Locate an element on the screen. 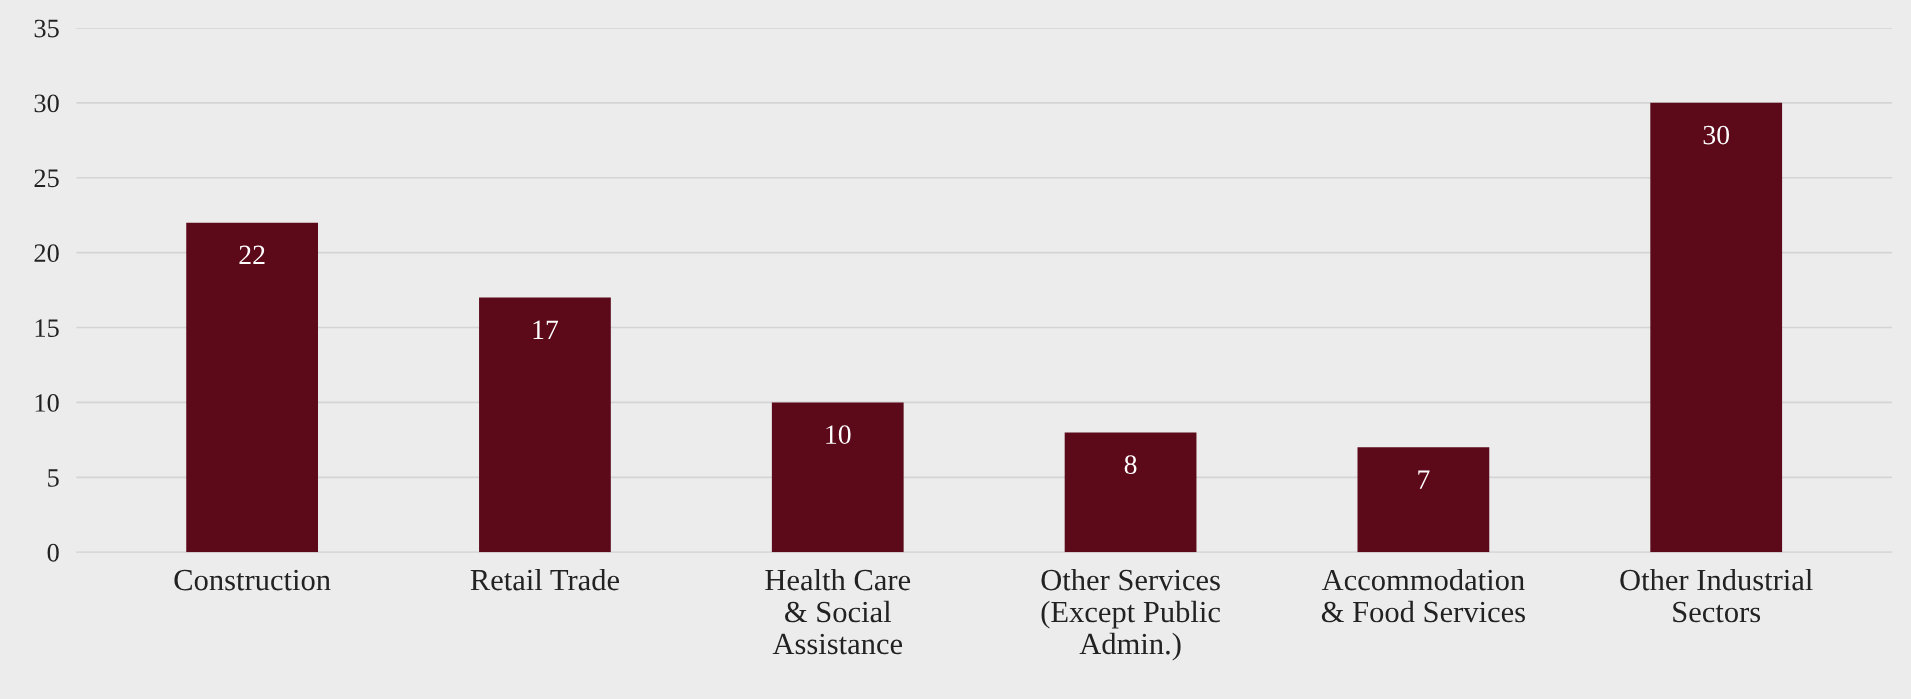 The height and width of the screenshot is (699, 1911). data-label: 8 is located at coordinates (1130, 464).